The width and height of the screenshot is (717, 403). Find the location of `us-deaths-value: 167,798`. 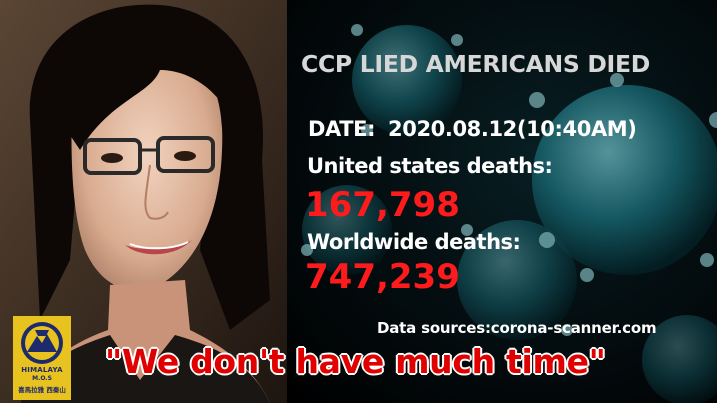

us-deaths-value: 167,798 is located at coordinates (382, 205).